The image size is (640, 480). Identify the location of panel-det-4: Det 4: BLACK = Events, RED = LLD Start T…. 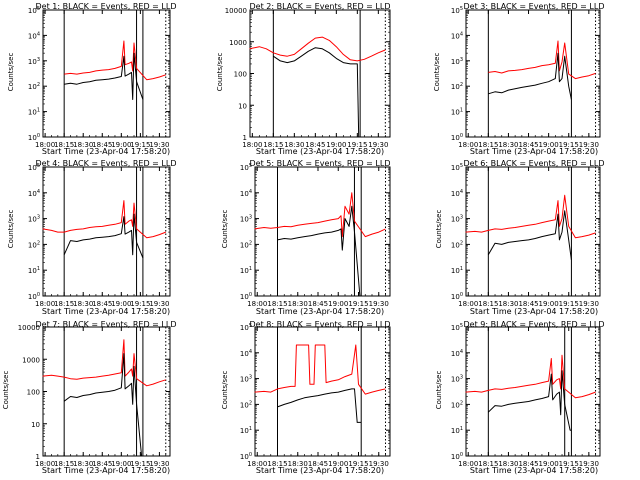
(91, 237).